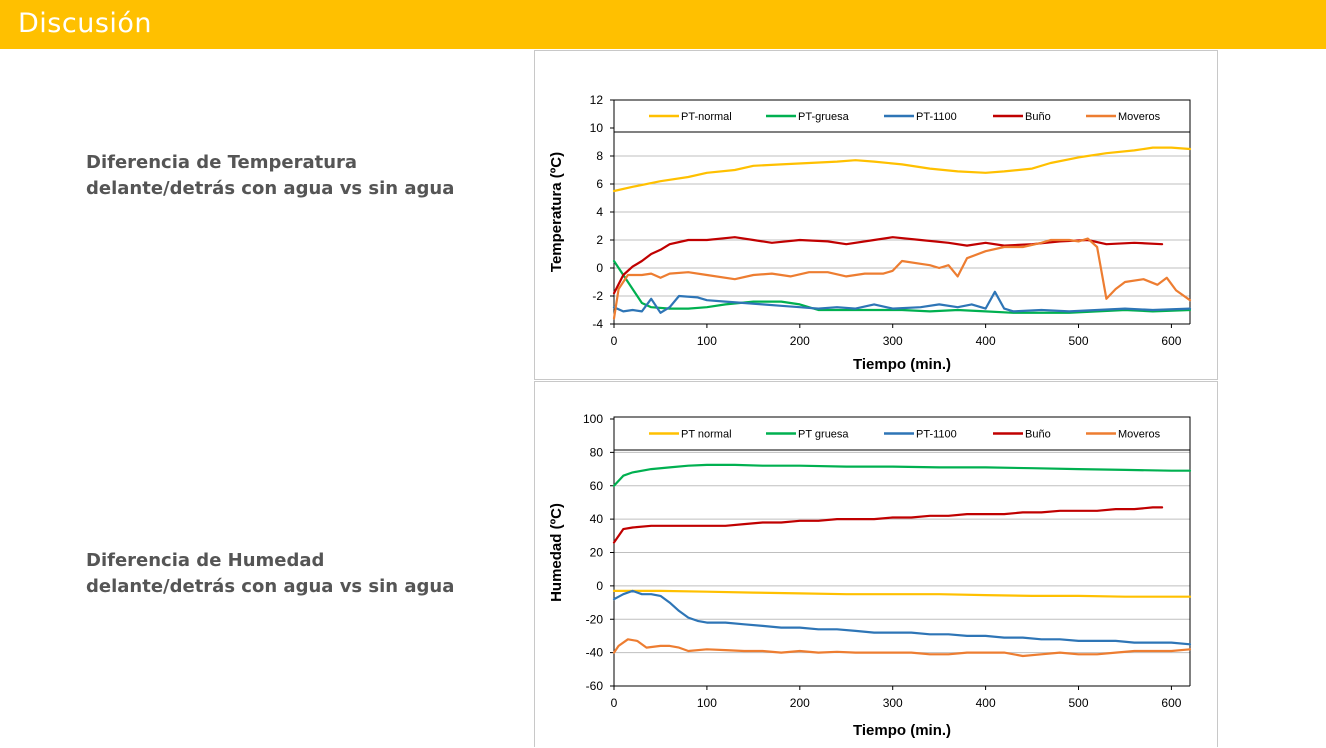 This screenshot has height=748, width=1326. Describe the element at coordinates (556, 552) in the screenshot. I see `y-axis-label: Humedad (ºC)` at that location.